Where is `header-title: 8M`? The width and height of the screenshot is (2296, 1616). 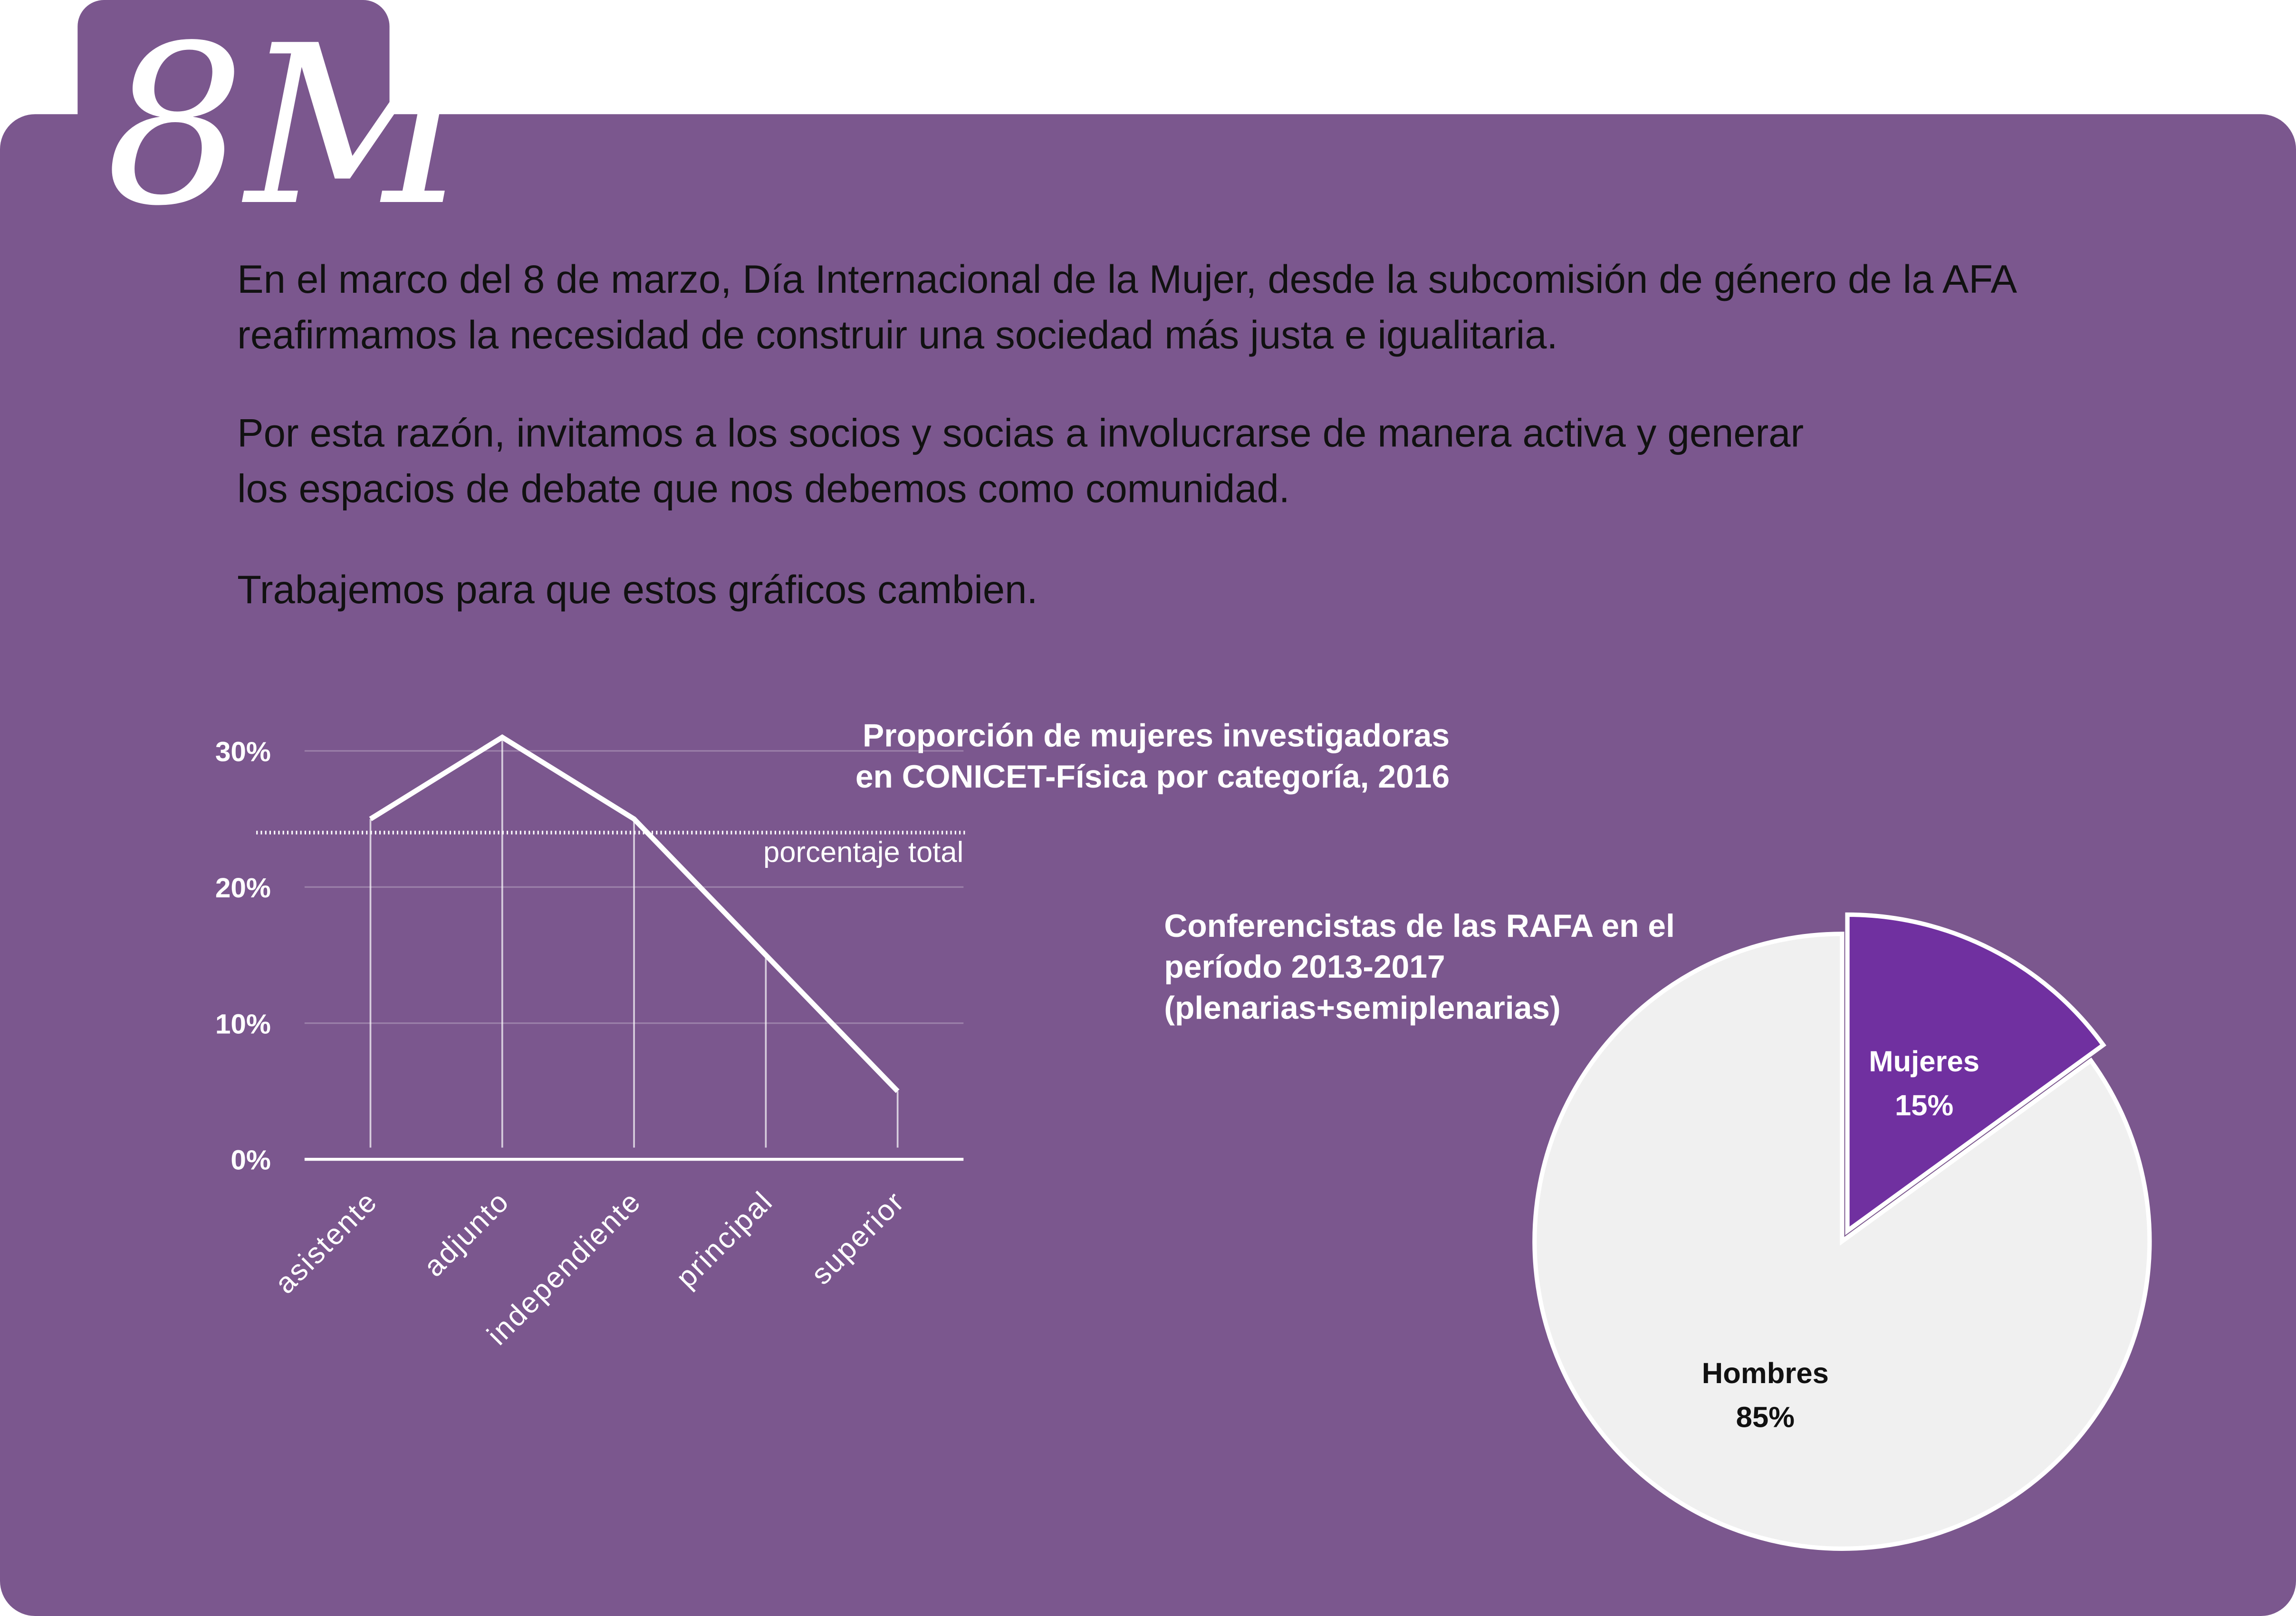
header-title: 8M is located at coordinates (290, 127).